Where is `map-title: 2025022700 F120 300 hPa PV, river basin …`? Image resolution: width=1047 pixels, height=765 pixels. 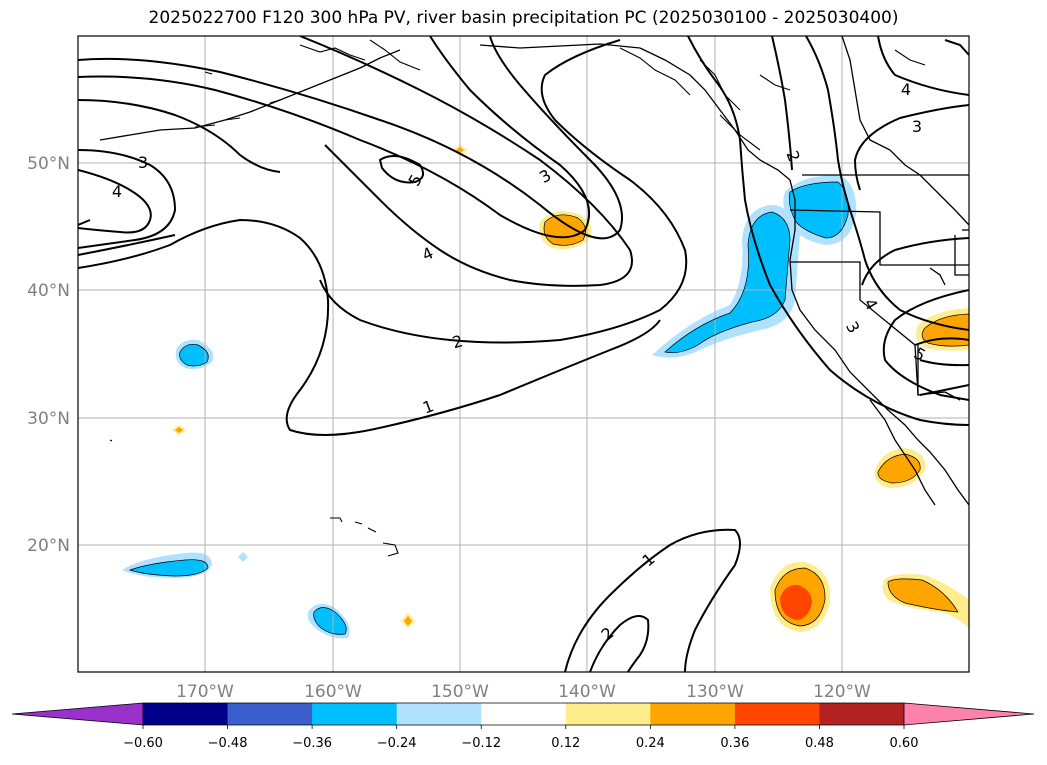
map-title: 2025022700 F120 300 hPa PV, river basin … is located at coordinates (523, 18).